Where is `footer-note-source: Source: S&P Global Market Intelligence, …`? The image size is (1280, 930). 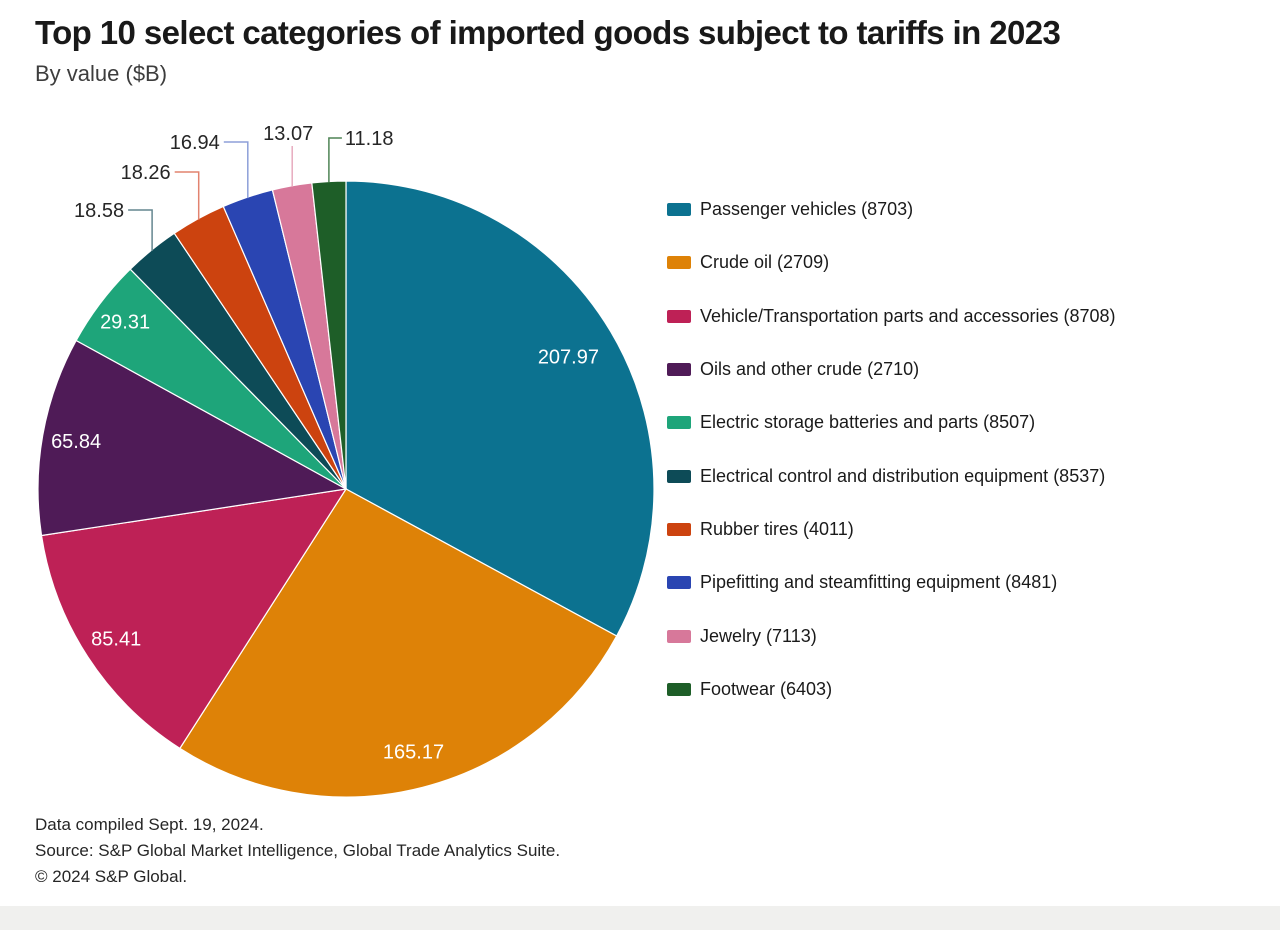 footer-note-source: Source: S&P Global Market Intelligence, … is located at coordinates (298, 850).